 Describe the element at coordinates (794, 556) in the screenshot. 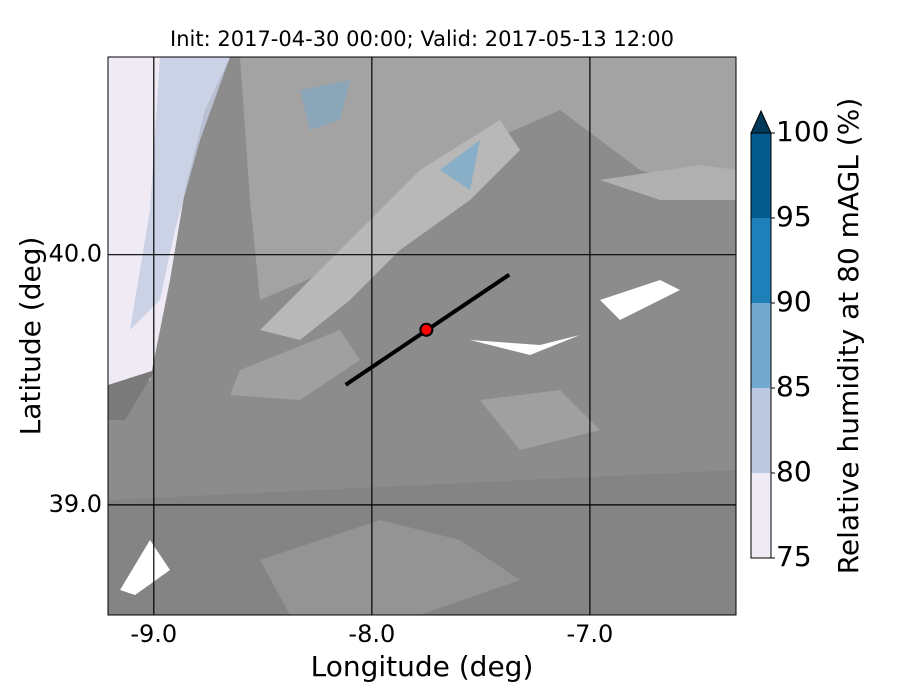

I see `colorbar-tick-label: 75` at that location.